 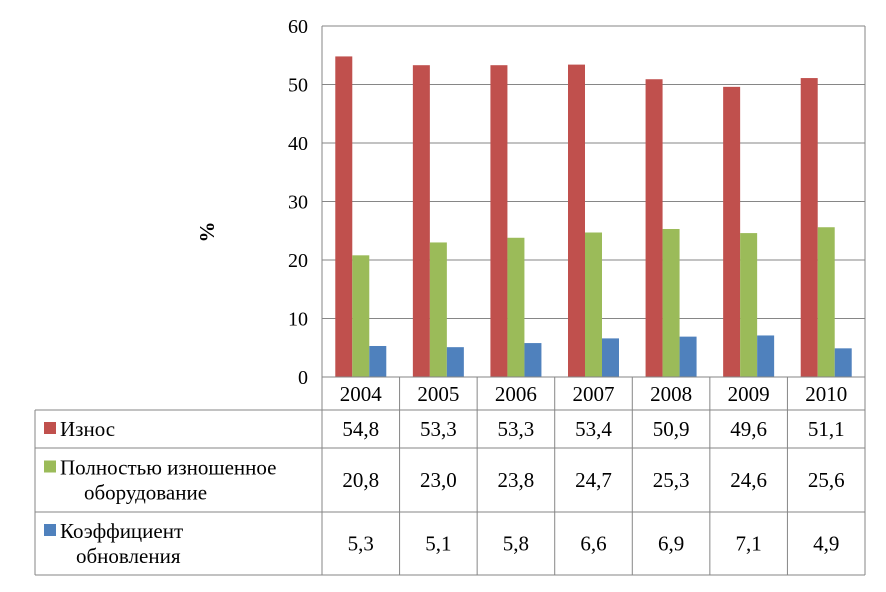 What do you see at coordinates (298, 27) in the screenshot?
I see `y-tick-label: 60` at bounding box center [298, 27].